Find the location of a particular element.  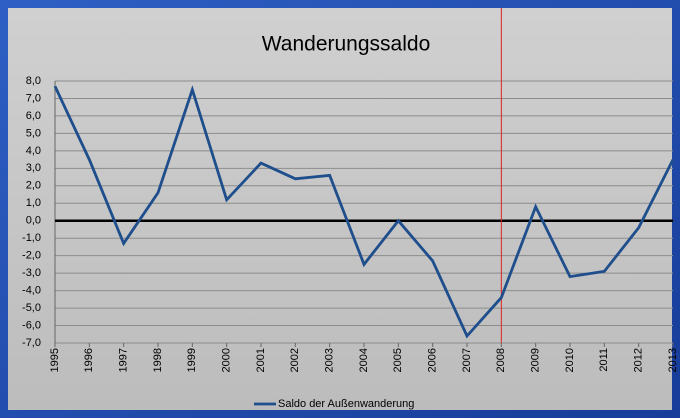

x-tick-label: 2008 is located at coordinates (501, 360).